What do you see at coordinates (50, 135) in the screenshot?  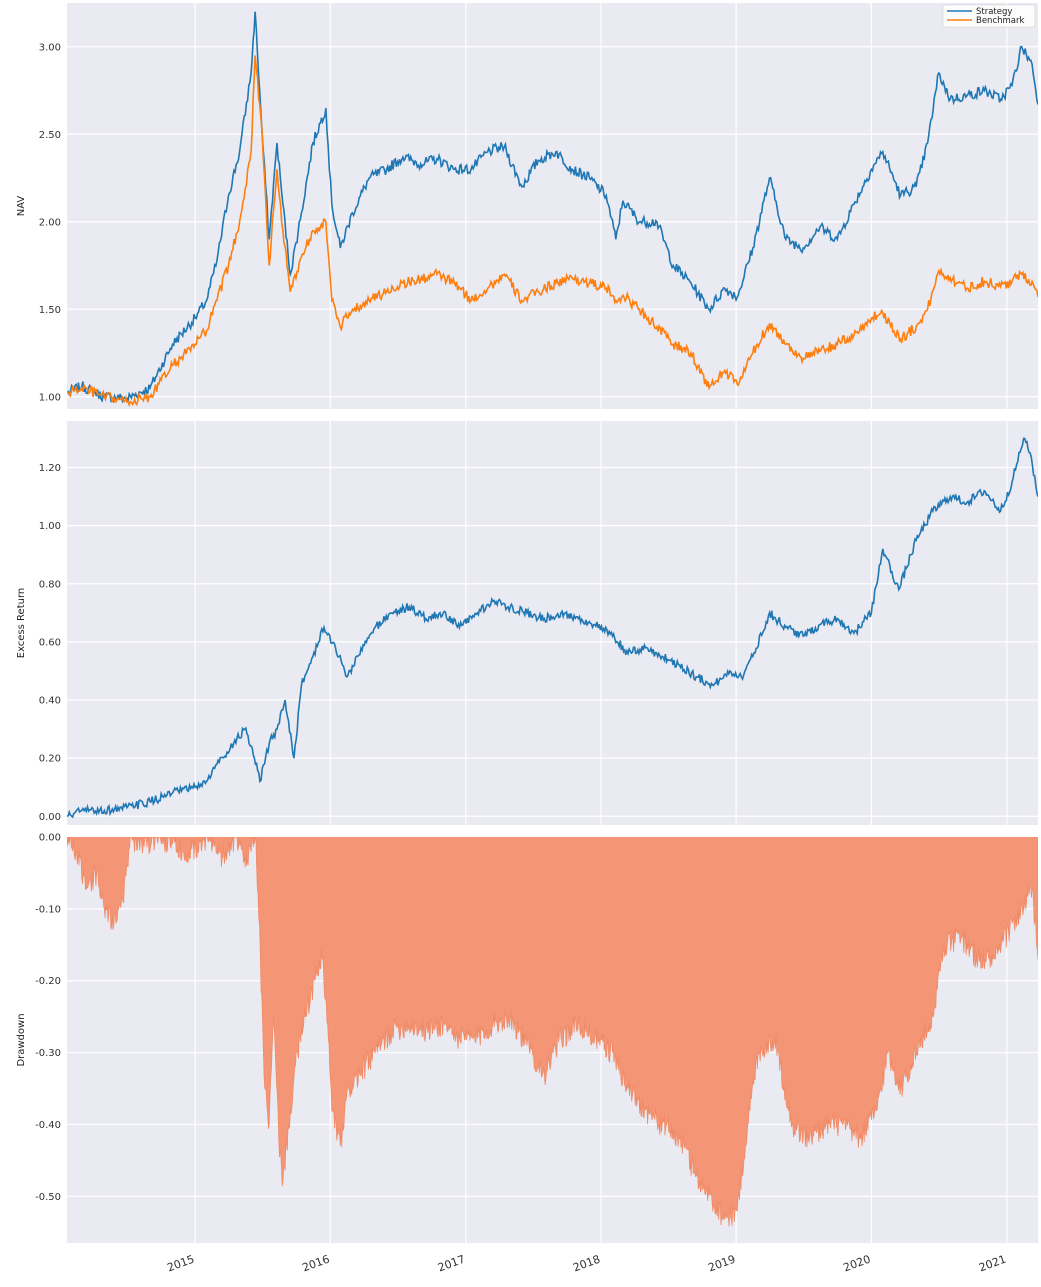 I see `y-tick-label: 2.50` at bounding box center [50, 135].